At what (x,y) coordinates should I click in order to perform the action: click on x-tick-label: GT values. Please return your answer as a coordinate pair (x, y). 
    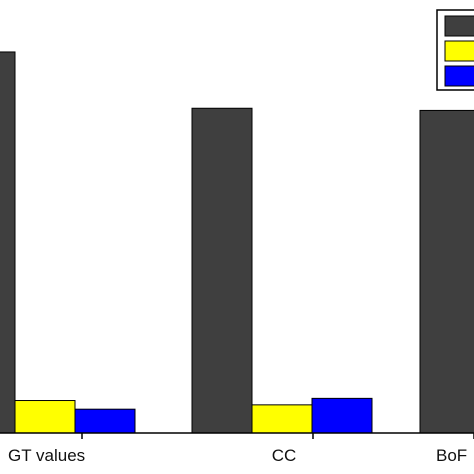
    Looking at the image, I should click on (46, 455).